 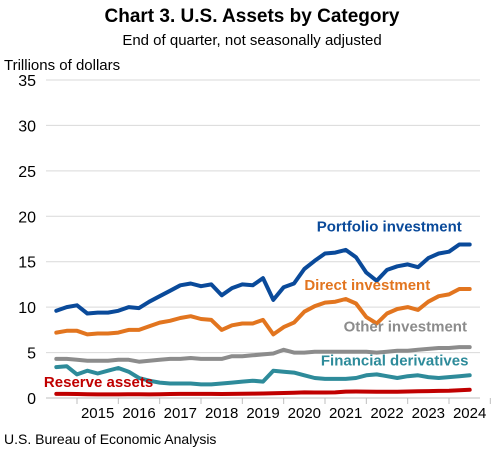 What do you see at coordinates (469, 413) in the screenshot?
I see `x-tick-label: 2024` at bounding box center [469, 413].